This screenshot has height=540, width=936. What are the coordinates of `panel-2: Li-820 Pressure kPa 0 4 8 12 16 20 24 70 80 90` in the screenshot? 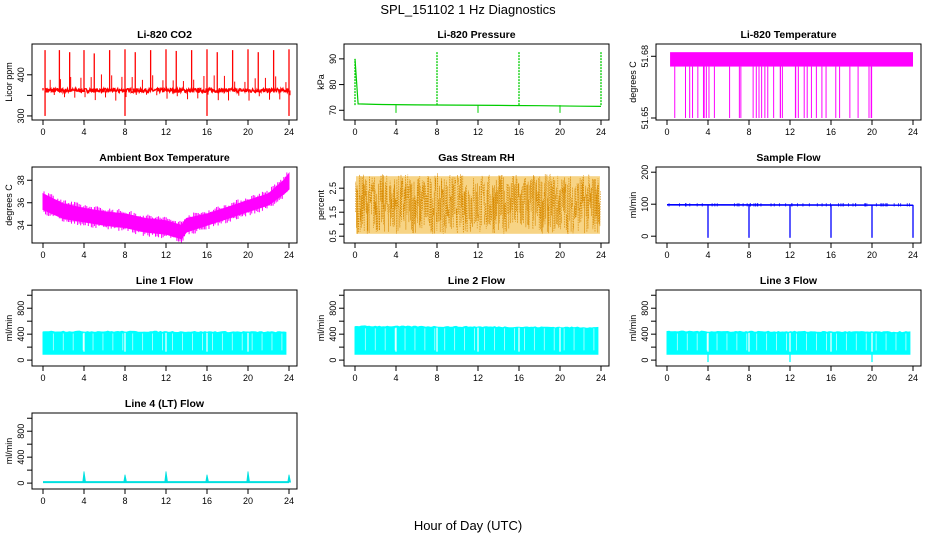 It's located at (463, 83).